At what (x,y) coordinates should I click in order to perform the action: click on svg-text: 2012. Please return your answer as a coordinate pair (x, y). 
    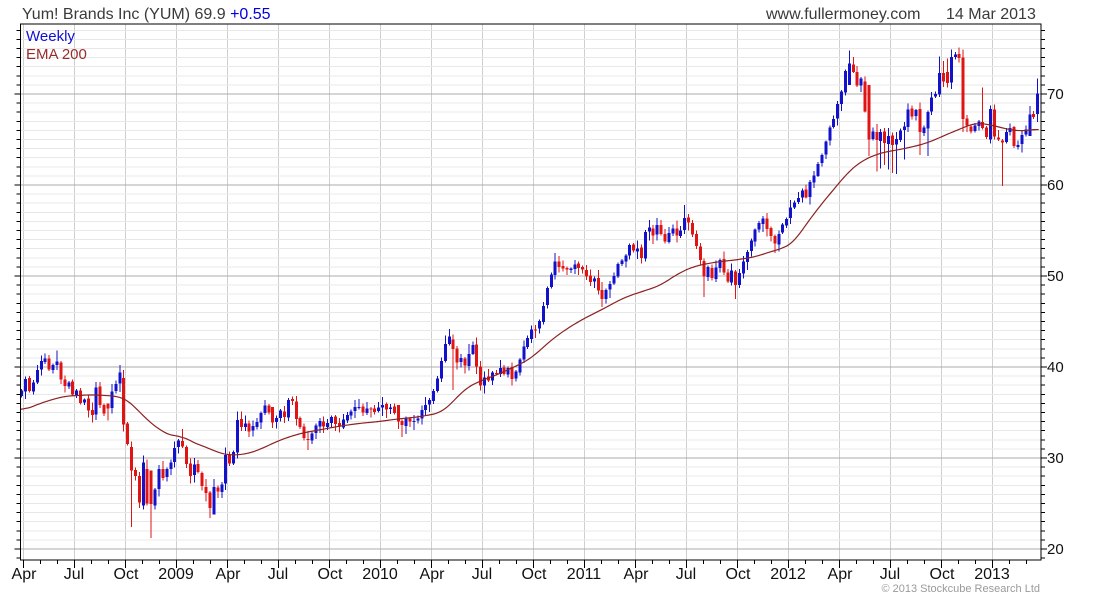
    Looking at the image, I should click on (788, 574).